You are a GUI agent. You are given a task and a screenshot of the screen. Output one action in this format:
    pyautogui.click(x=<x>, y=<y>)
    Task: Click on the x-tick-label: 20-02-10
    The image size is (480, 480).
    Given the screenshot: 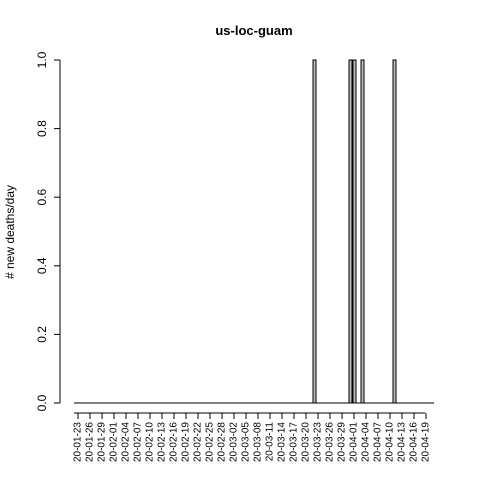 What is the action you would take?
    pyautogui.click(x=150, y=442)
    